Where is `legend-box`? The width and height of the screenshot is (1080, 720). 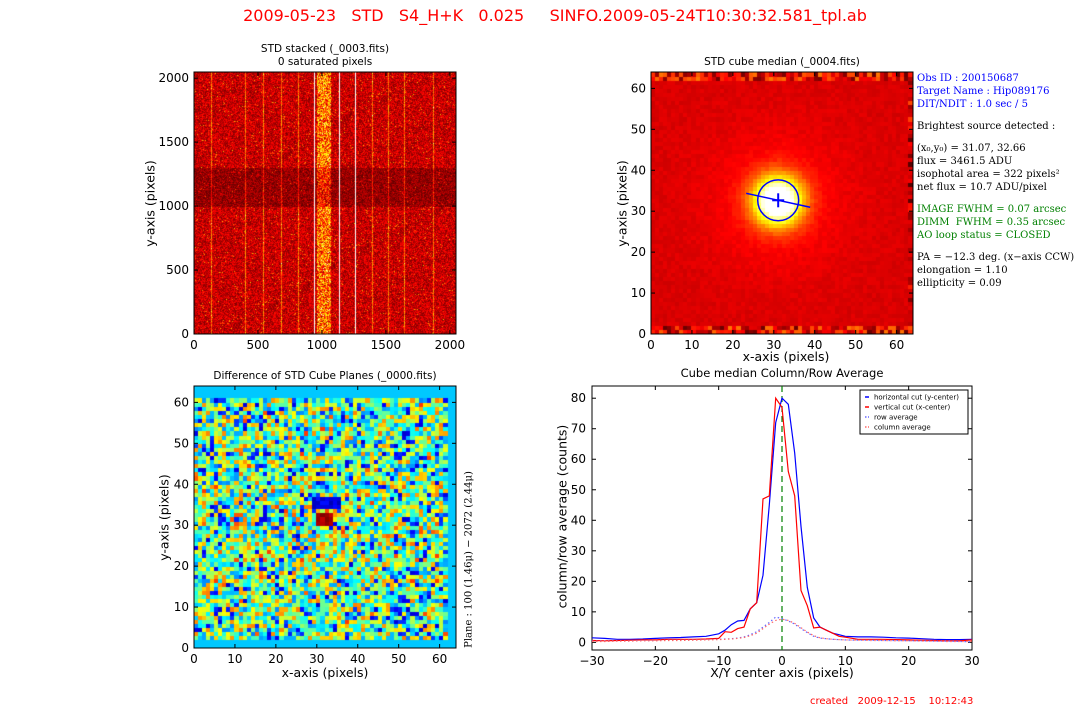
legend-box is located at coordinates (914, 412).